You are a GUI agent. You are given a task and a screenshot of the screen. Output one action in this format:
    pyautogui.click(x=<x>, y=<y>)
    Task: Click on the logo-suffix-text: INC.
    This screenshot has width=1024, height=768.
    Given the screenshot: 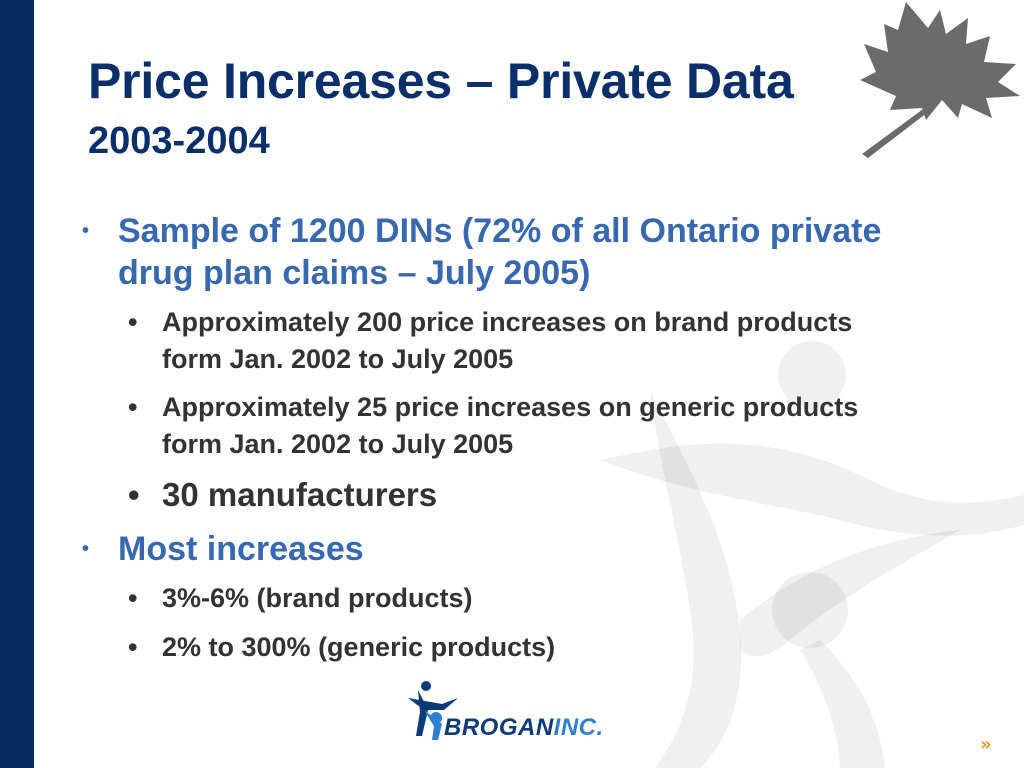 What is the action you would take?
    pyautogui.click(x=578, y=727)
    